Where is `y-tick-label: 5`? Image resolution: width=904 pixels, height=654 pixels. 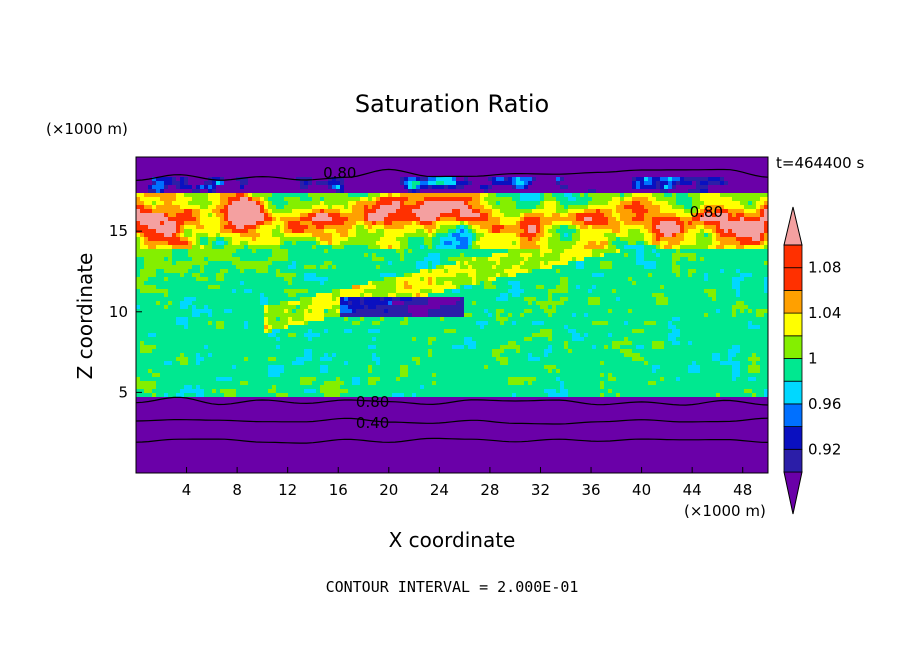
y-tick-label: 5 is located at coordinates (123, 392).